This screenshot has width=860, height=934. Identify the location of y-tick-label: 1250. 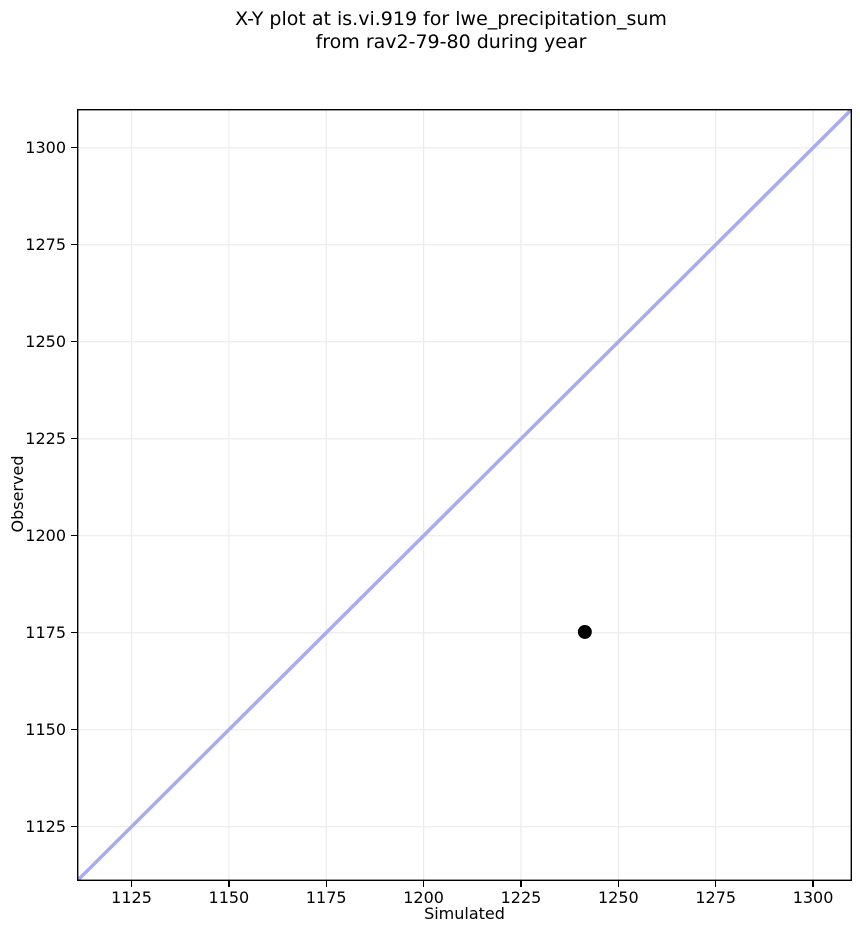
(45, 341).